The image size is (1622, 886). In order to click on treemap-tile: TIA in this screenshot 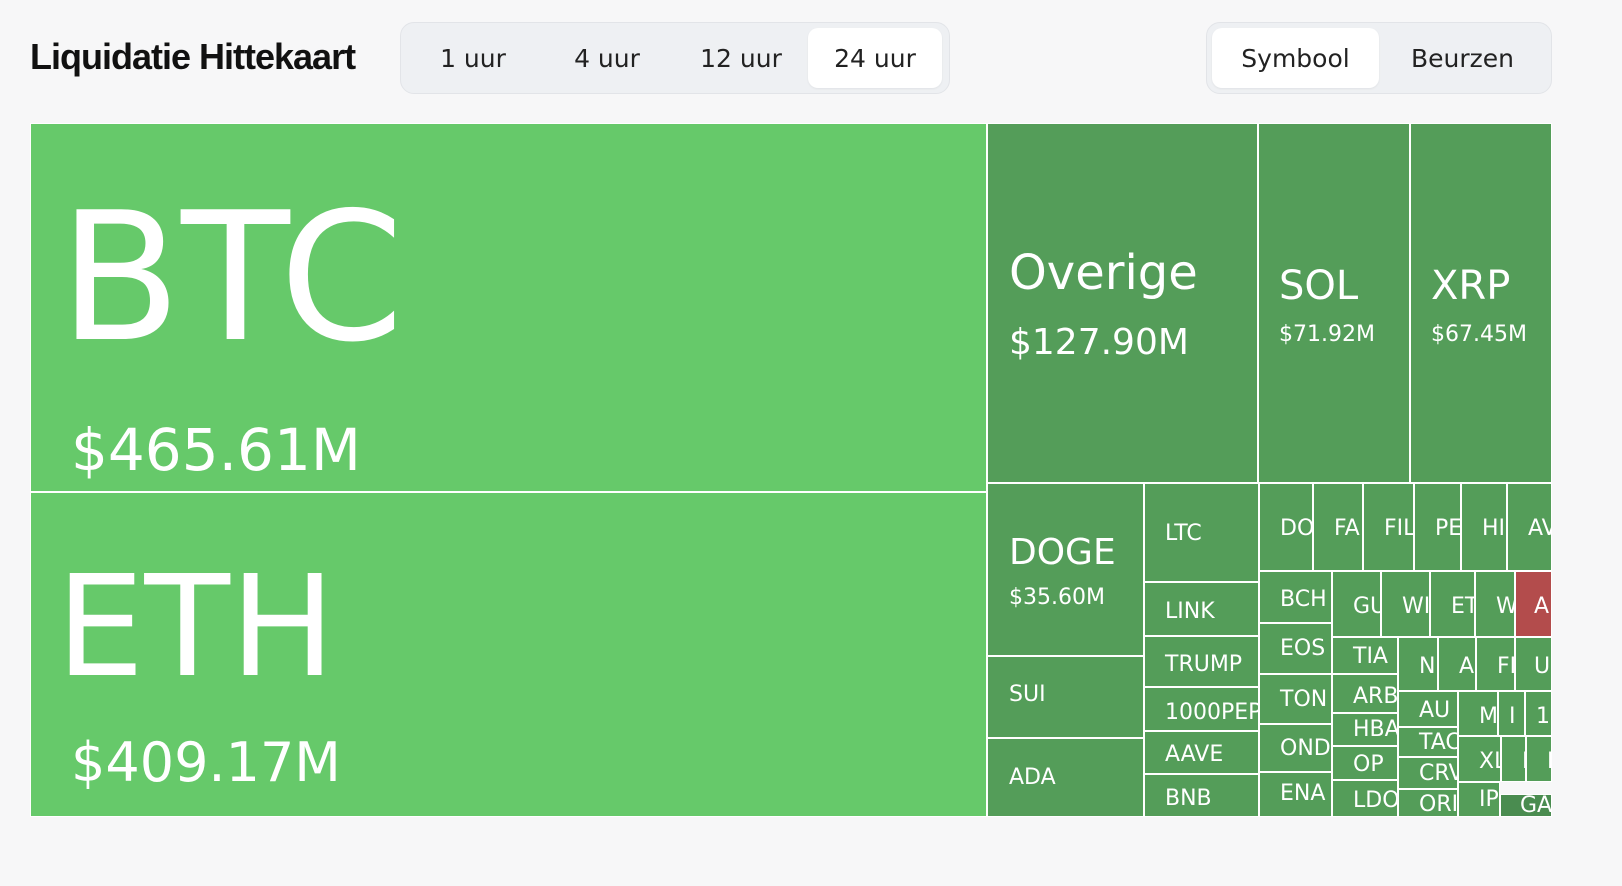, I will do `click(1365, 655)`.